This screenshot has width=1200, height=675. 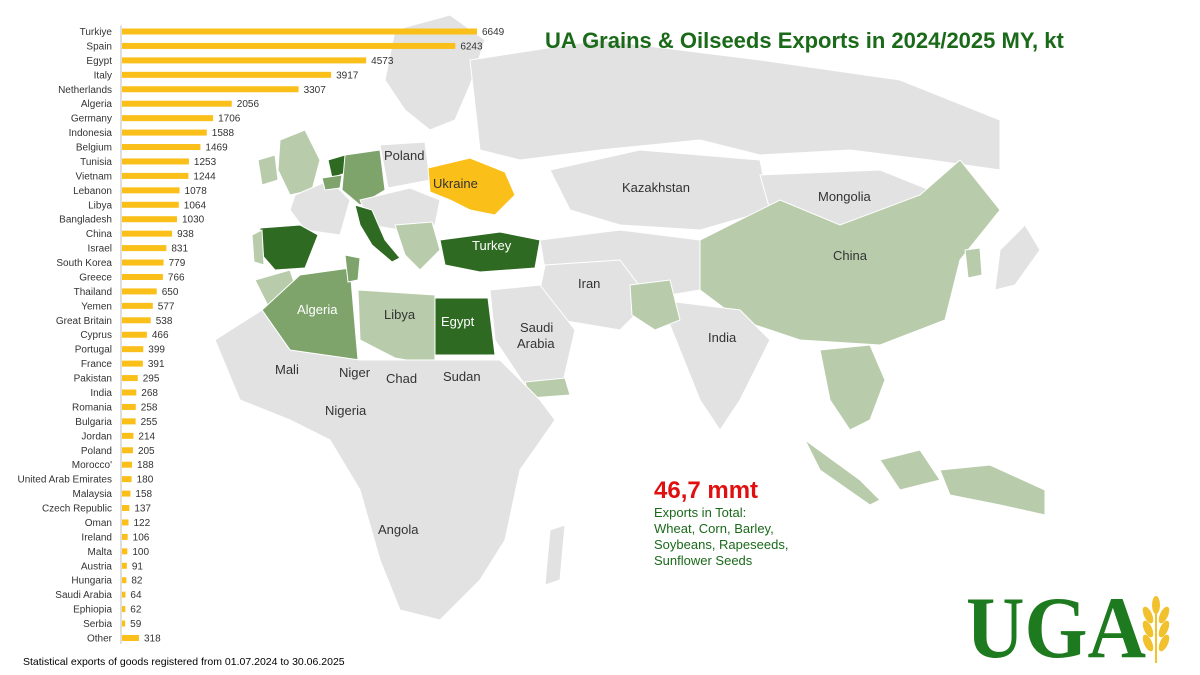 I want to click on map-ireland, so click(x=268, y=170).